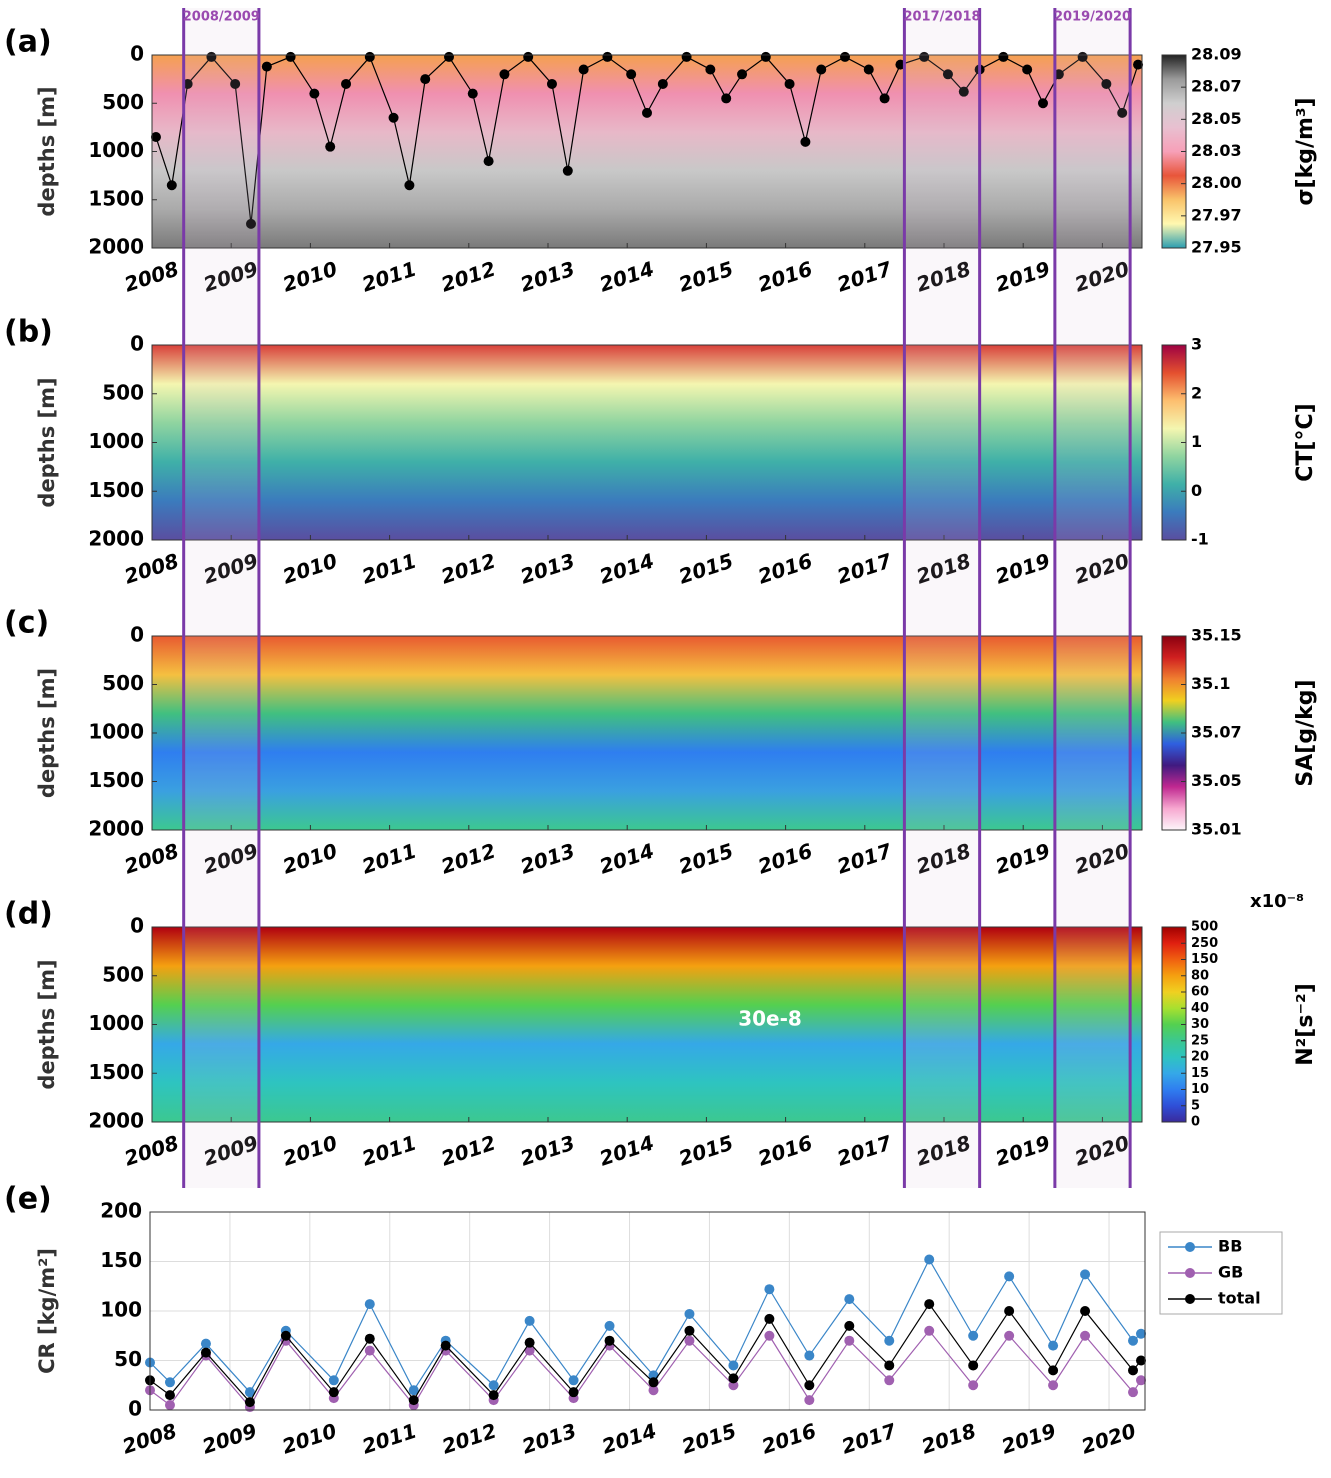  What do you see at coordinates (1216, 182) in the screenshot?
I see `colorbar-tick-label: 28.00` at bounding box center [1216, 182].